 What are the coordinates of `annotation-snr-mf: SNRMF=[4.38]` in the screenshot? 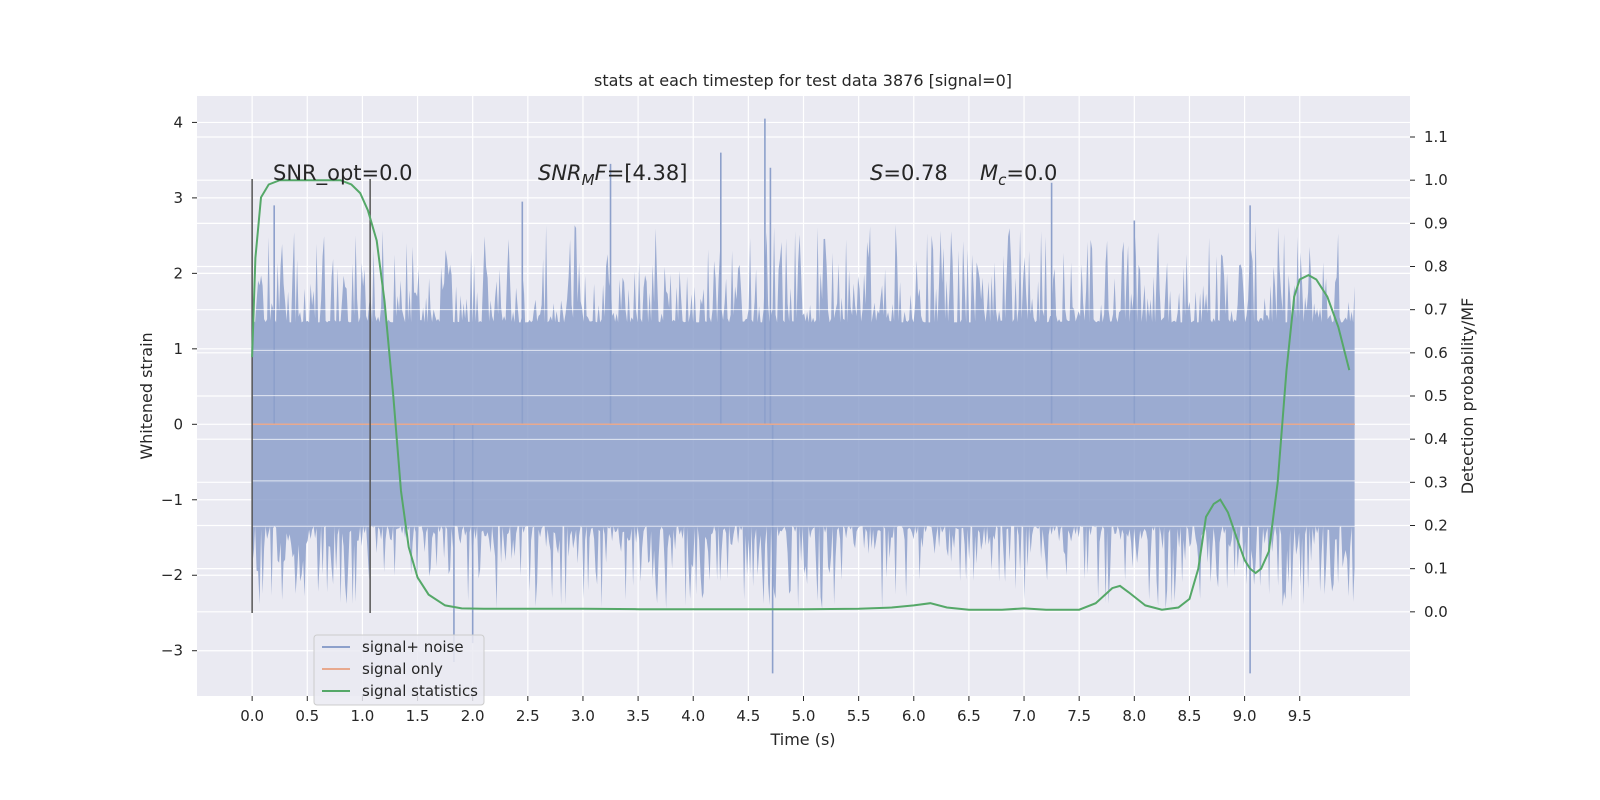 It's located at (612, 175).